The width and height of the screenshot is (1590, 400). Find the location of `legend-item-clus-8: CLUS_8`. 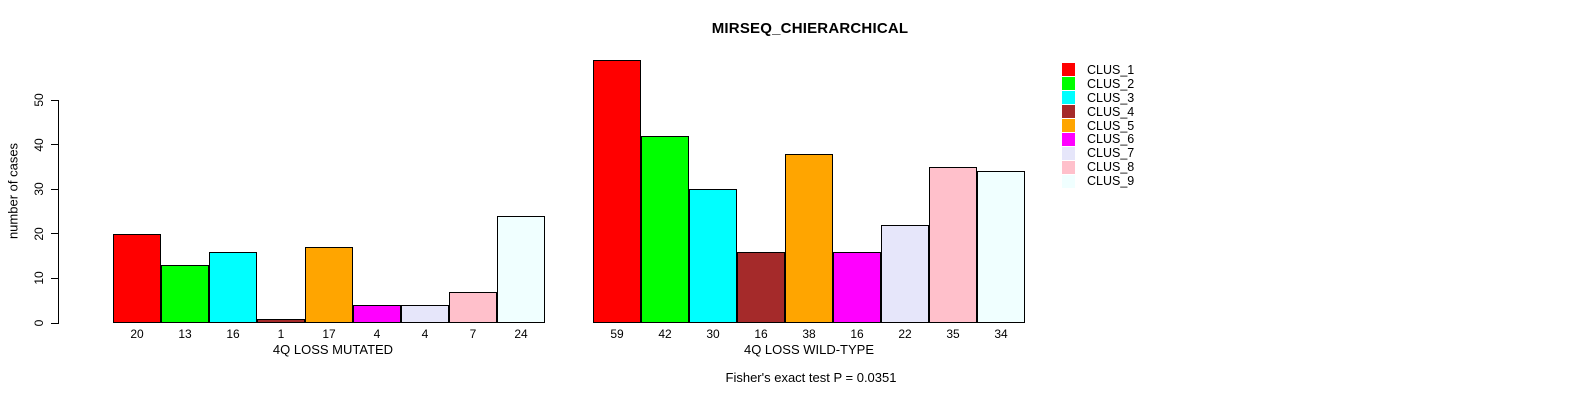

legend-item-clus-8: CLUS_8 is located at coordinates (1098, 167).